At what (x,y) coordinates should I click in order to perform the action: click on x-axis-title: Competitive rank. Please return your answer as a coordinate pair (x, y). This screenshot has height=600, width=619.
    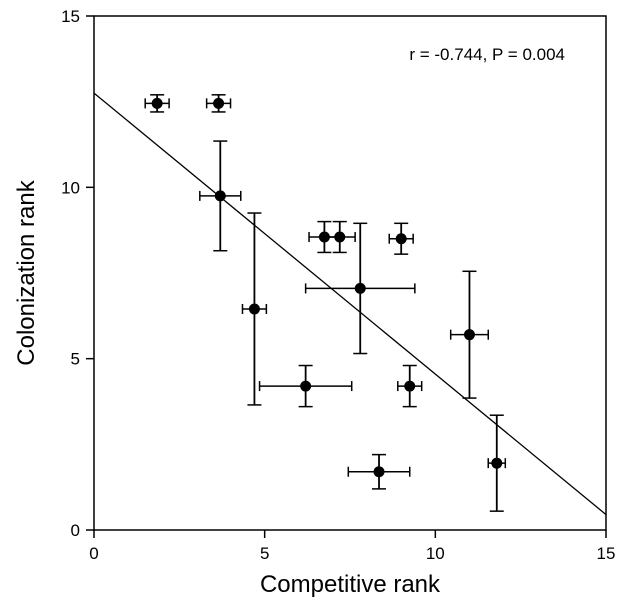
    Looking at the image, I should click on (350, 584).